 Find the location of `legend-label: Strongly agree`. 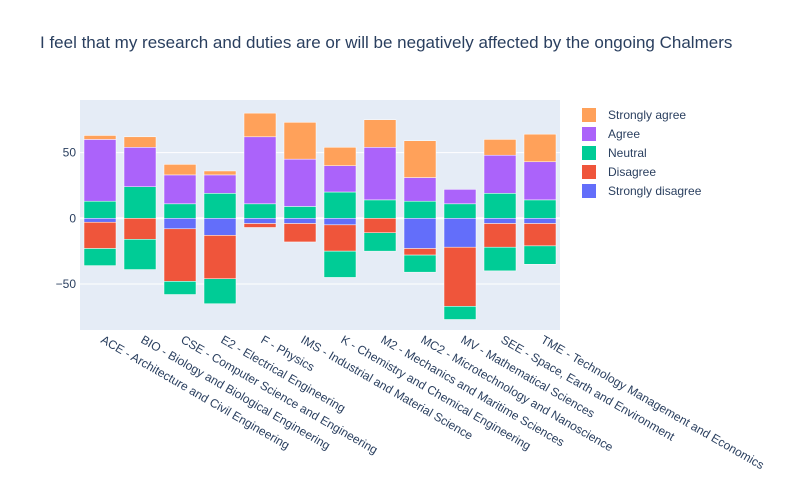

legend-label: Strongly agree is located at coordinates (647, 115).